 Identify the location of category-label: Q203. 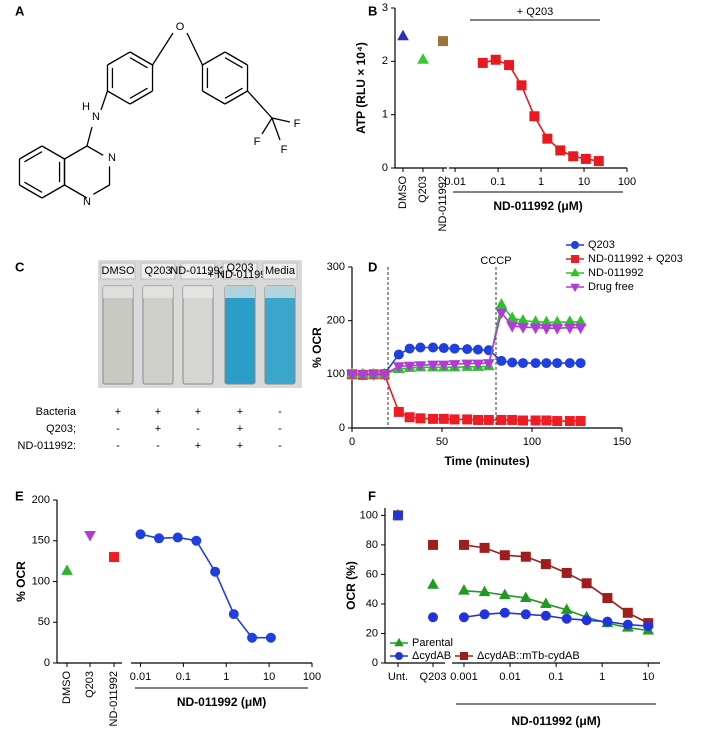
(423, 189).